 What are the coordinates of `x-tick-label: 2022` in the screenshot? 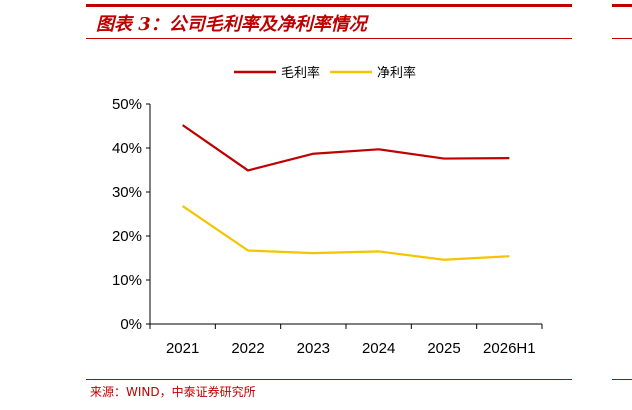 It's located at (247, 348).